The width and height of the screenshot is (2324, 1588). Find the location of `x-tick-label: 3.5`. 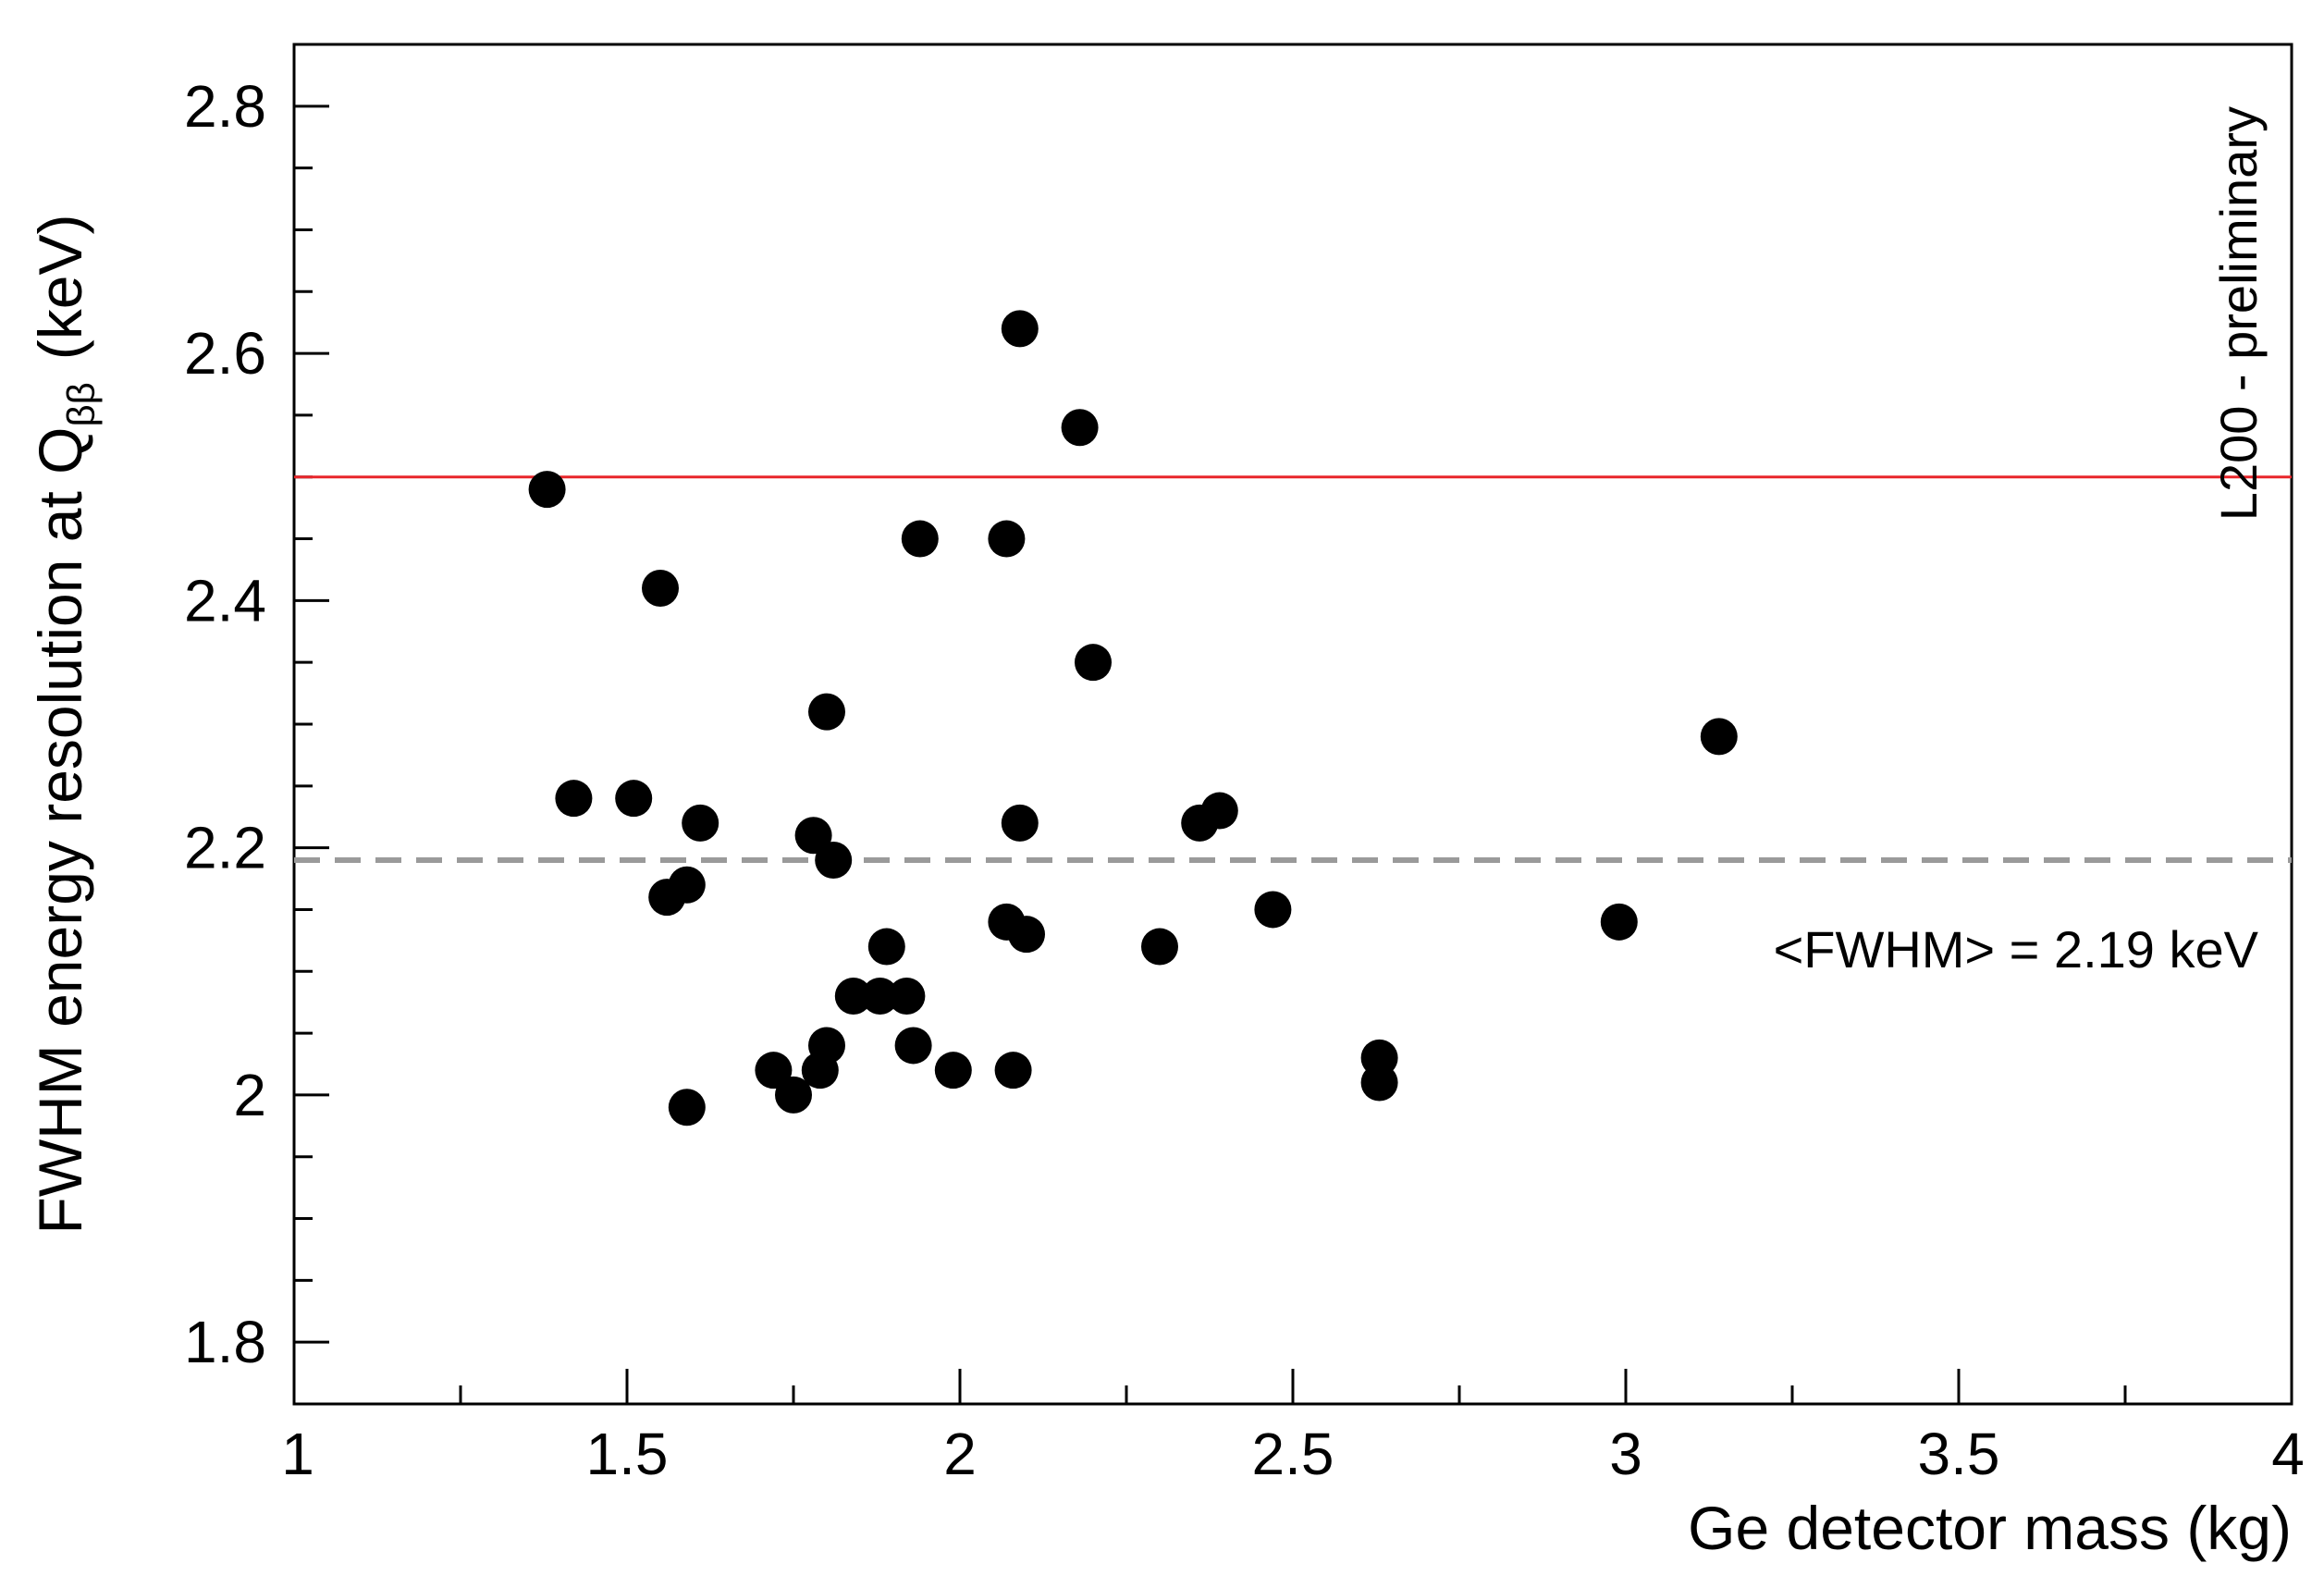

x-tick-label: 3.5 is located at coordinates (1959, 1454).